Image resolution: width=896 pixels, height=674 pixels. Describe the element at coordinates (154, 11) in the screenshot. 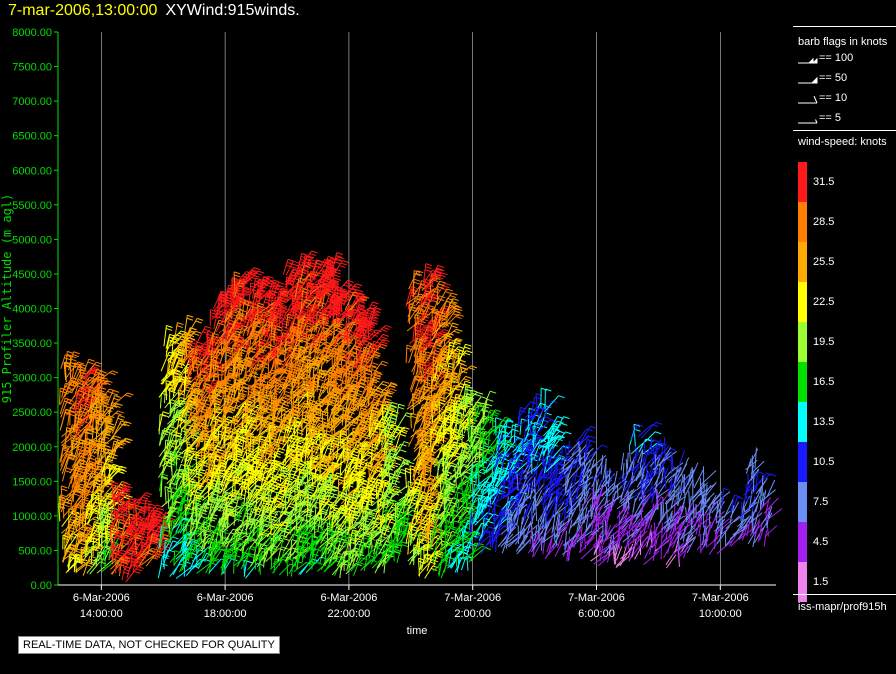

I see `chart-title-bar: 7-mar-2006,13:00:00 XYWind:915winds.` at that location.